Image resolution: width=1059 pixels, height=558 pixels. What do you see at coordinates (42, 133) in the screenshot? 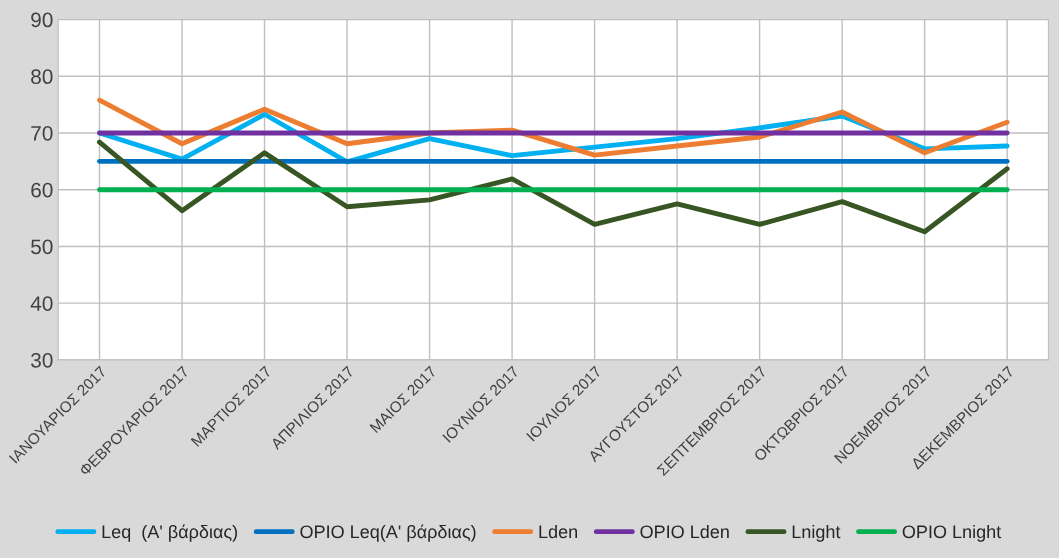
I see `y-tick-label: 70` at bounding box center [42, 133].